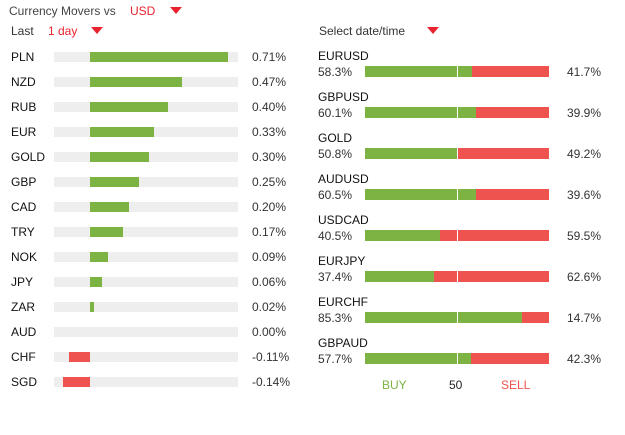 This screenshot has height=435, width=625. Describe the element at coordinates (271, 382) in the screenshot. I see `mover-value: -0.14%` at that location.